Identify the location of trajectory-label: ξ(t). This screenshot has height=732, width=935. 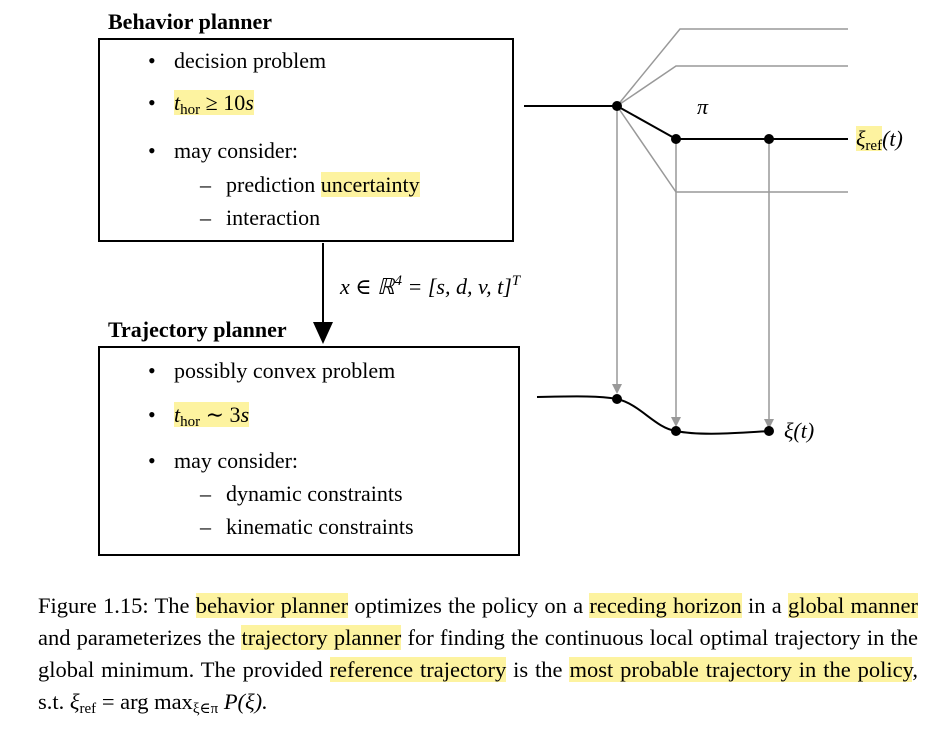
(799, 430).